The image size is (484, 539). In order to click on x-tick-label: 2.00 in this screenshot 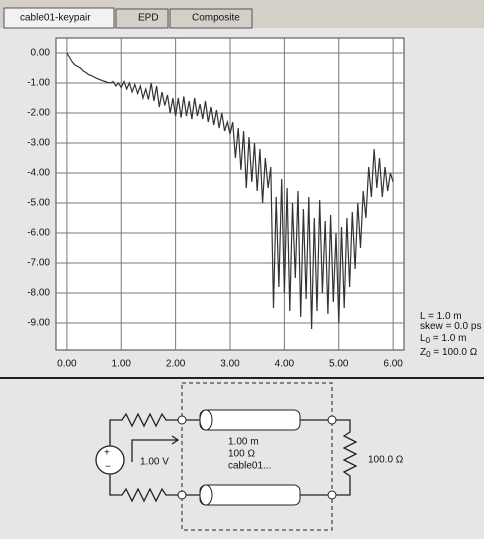, I will do `click(176, 364)`.